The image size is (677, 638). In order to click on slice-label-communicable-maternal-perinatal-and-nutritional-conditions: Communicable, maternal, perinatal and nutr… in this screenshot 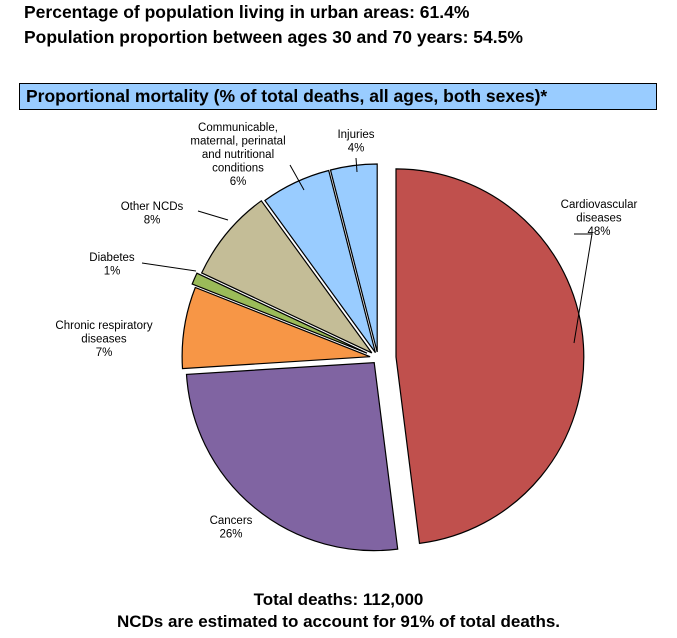, I will do `click(237, 155)`.